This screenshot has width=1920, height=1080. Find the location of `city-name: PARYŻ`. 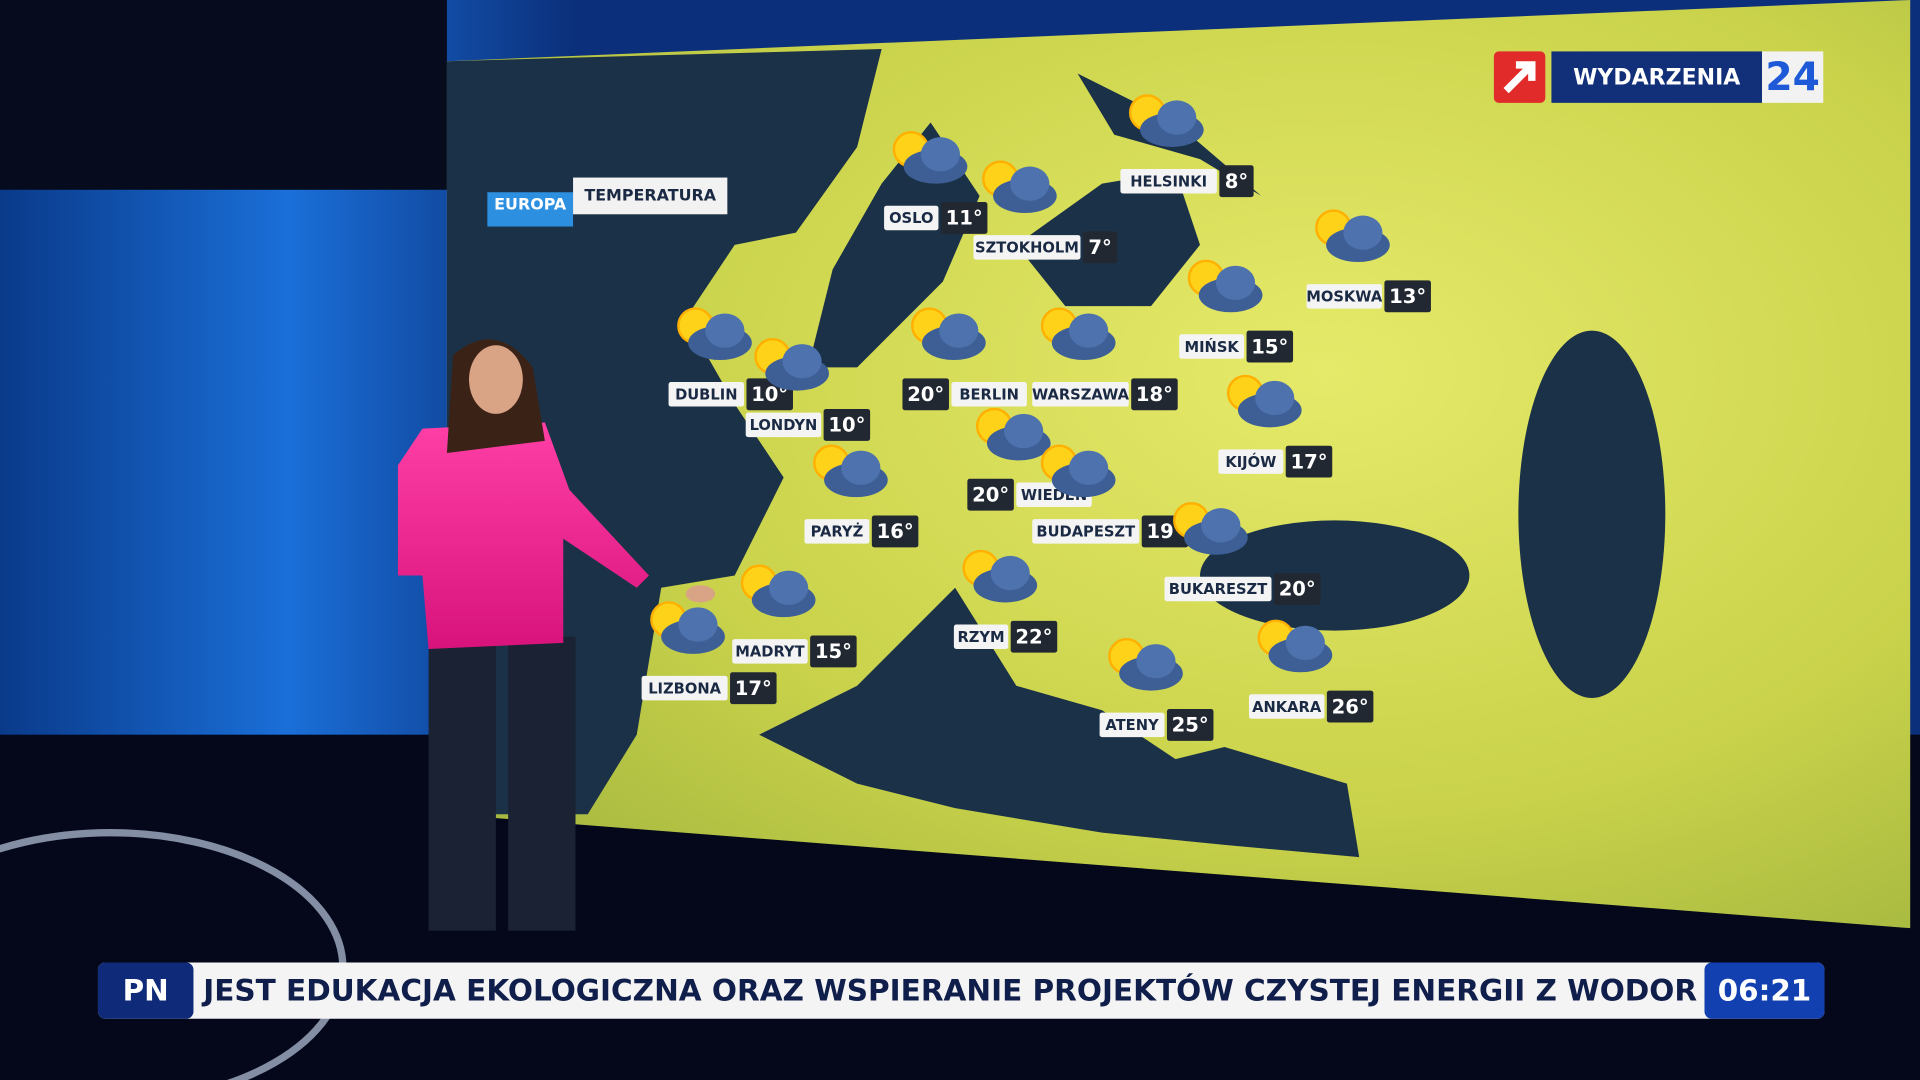

city-name: PARYŻ is located at coordinates (837, 532).